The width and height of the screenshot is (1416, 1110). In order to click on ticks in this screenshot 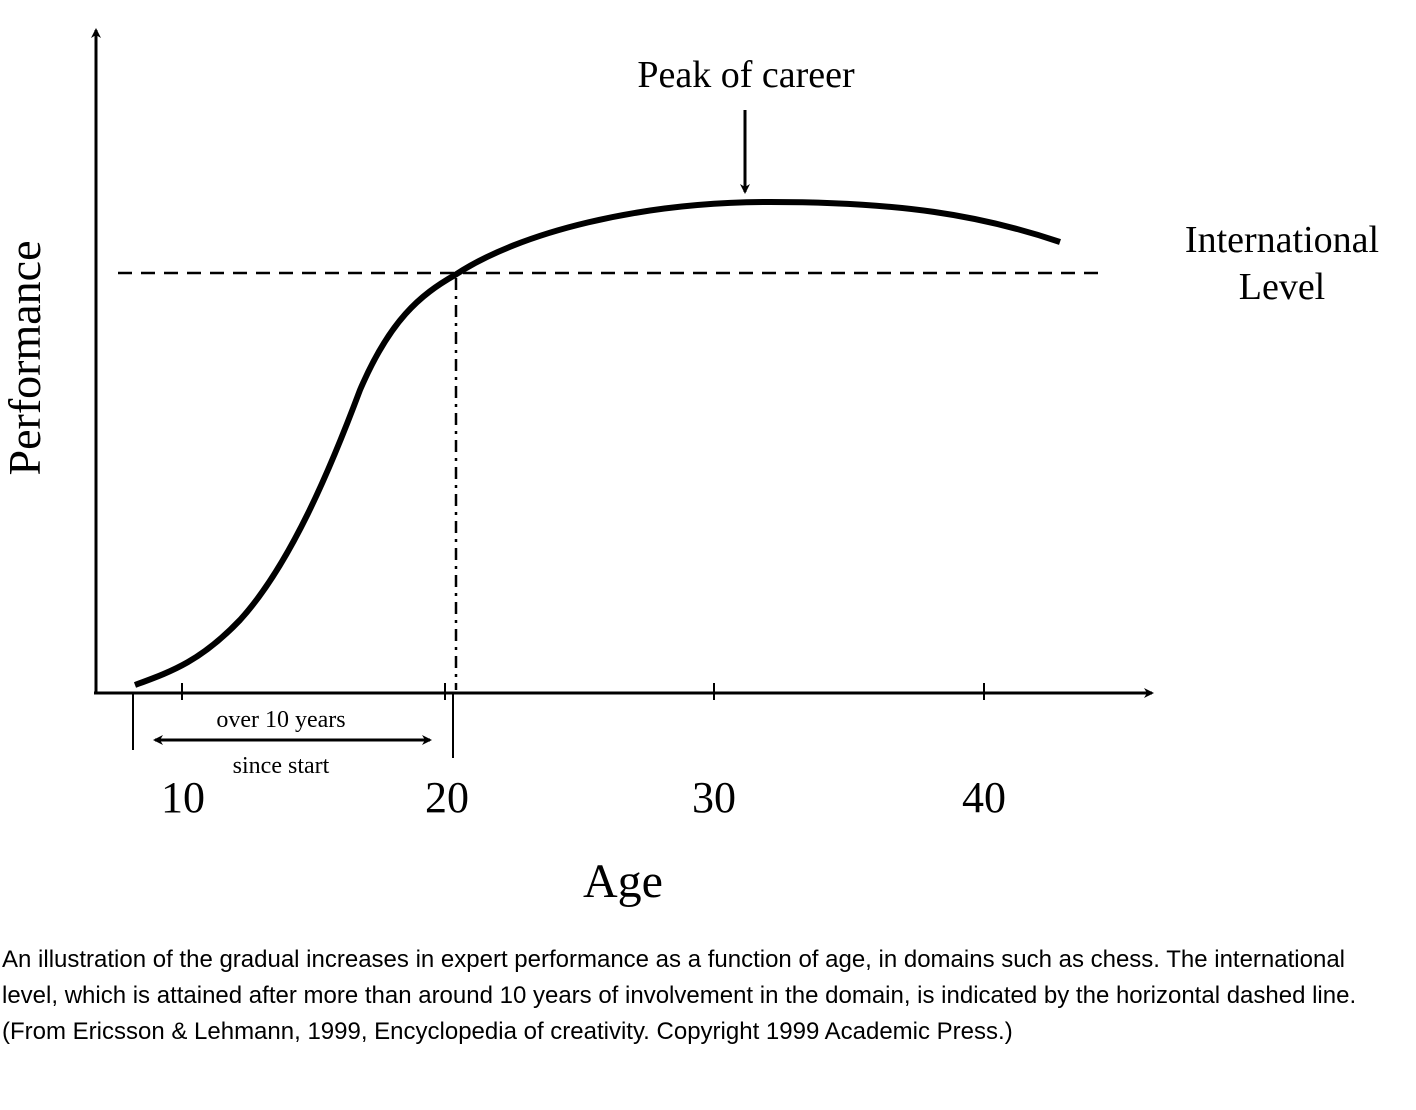, I will do `click(558, 720)`.